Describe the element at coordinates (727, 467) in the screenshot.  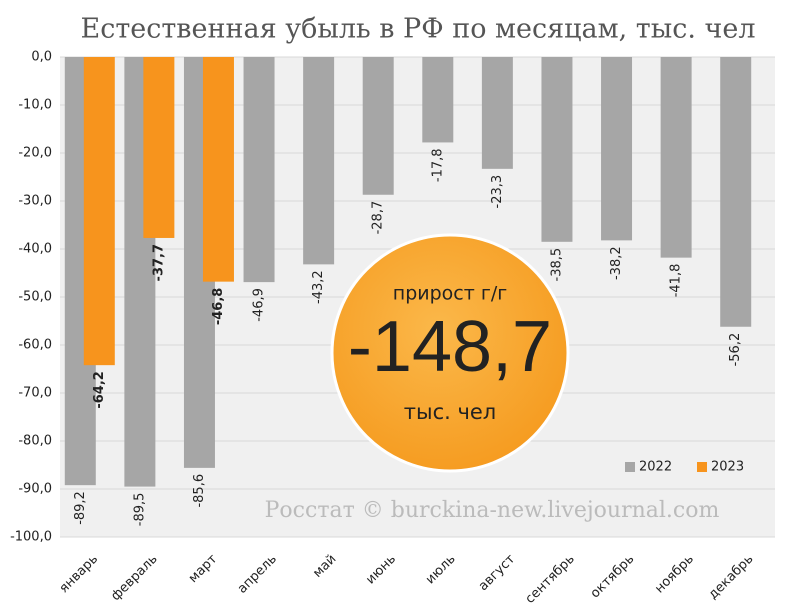
I see `legend-label: 2023` at that location.